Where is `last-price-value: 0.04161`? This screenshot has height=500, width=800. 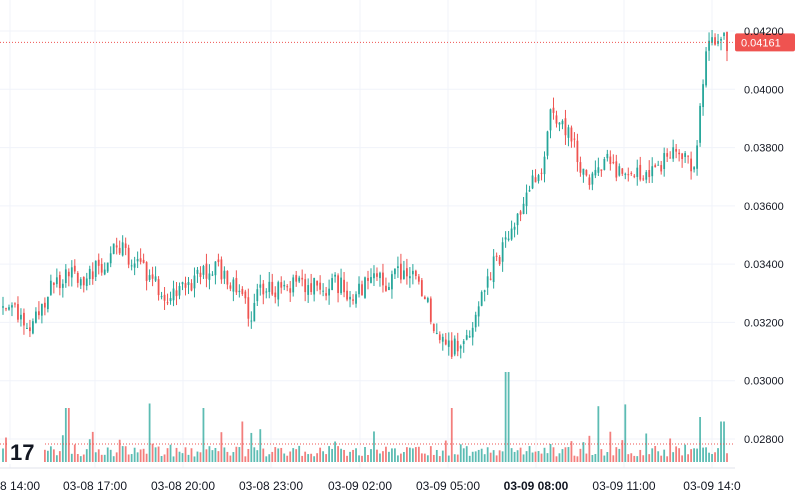
last-price-value: 0.04161 is located at coordinates (761, 43).